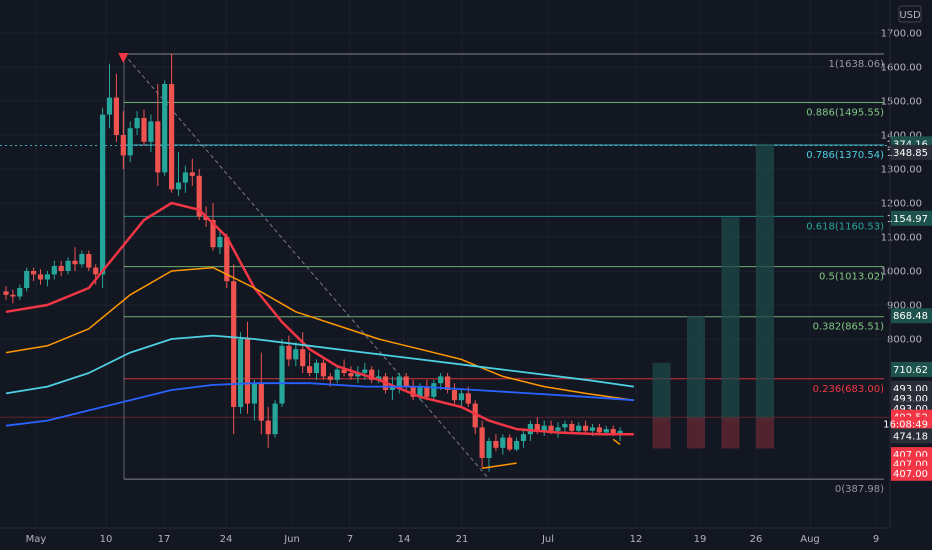  I want to click on fib-level-label: 0(387.98), so click(859, 489).